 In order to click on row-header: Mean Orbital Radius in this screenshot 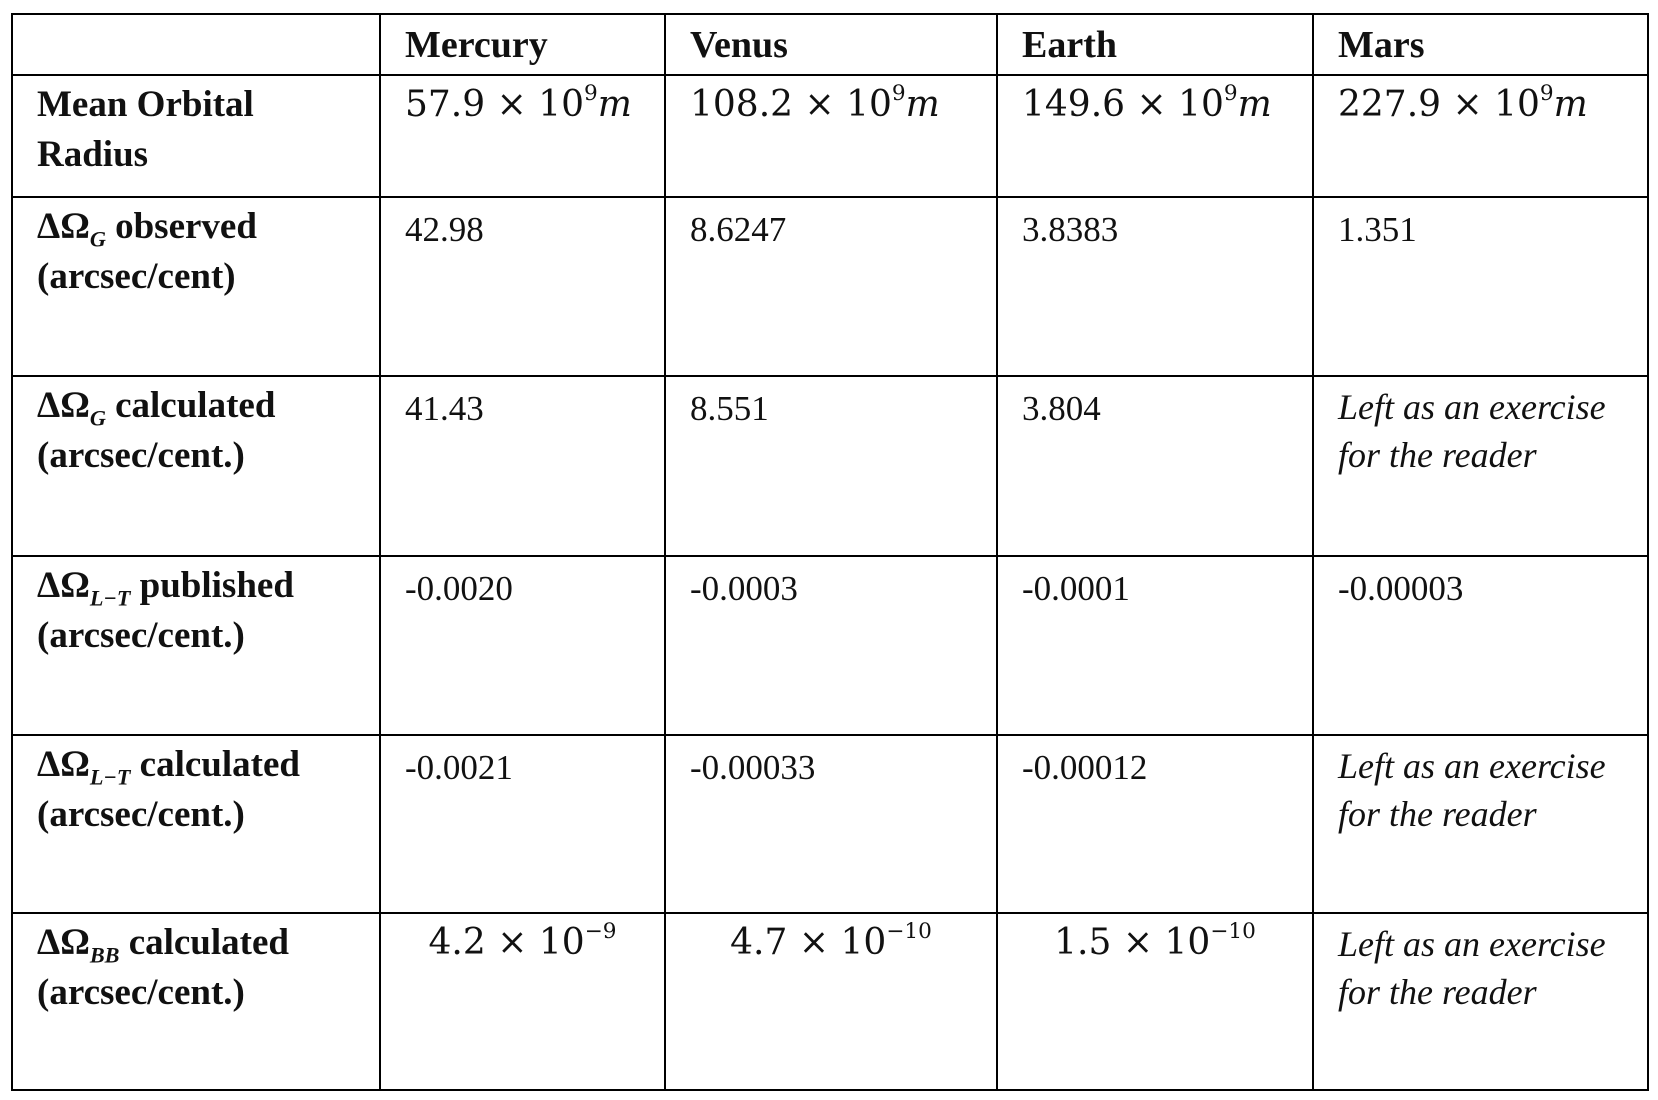, I will do `click(196, 136)`.